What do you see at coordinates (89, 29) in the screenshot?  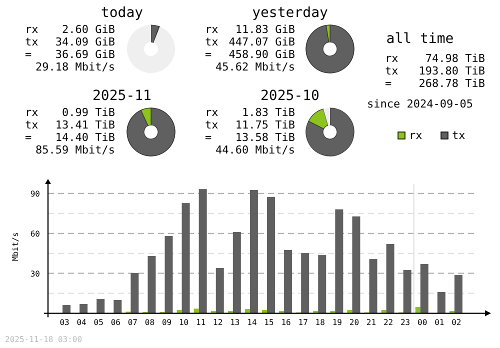 I see `text: 2.60 GiB` at bounding box center [89, 29].